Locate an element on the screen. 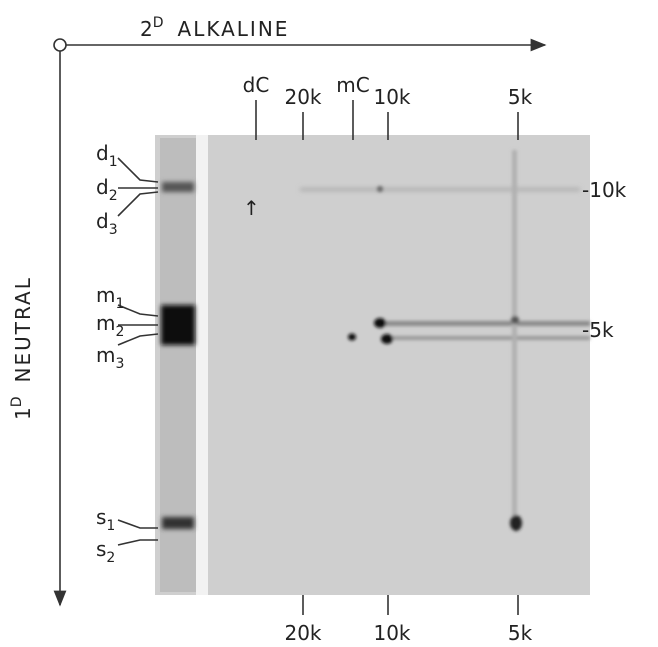 Image resolution: width=658 pixels, height=647 pixels. axis-title: 1DNEUTRAL is located at coordinates (22, 348).